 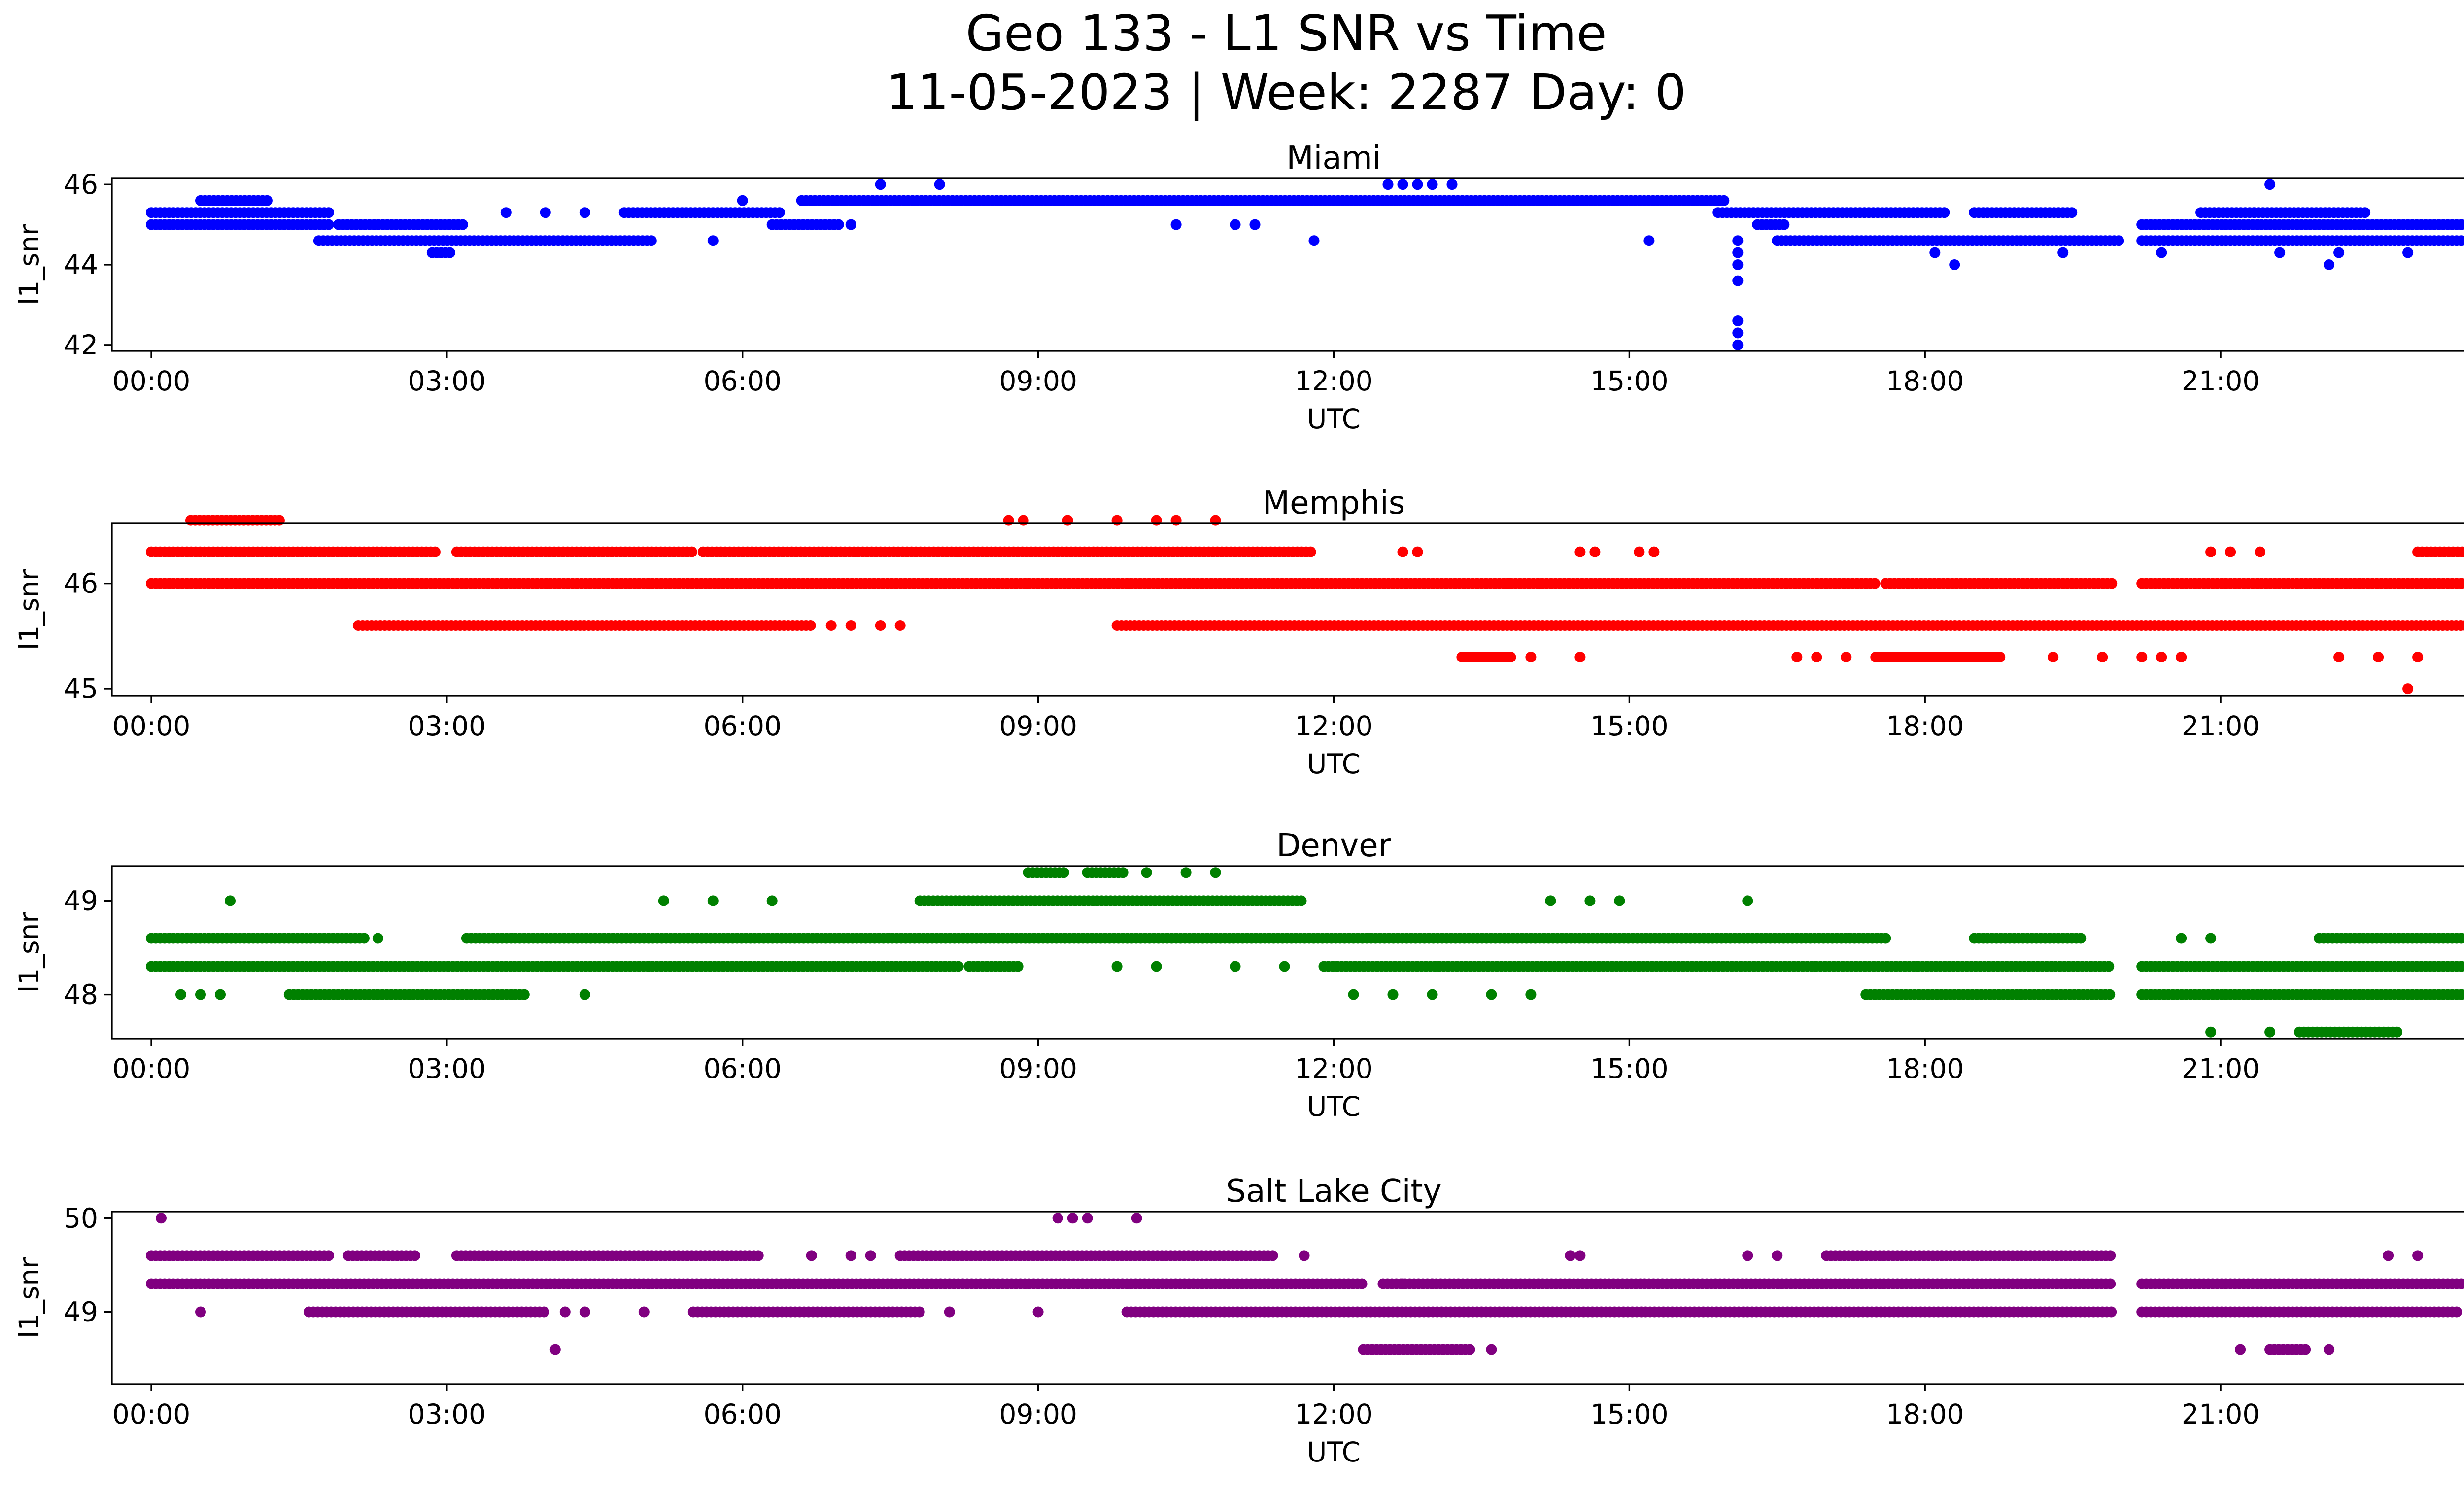 I want to click on data-series, so click(x=1305, y=264).